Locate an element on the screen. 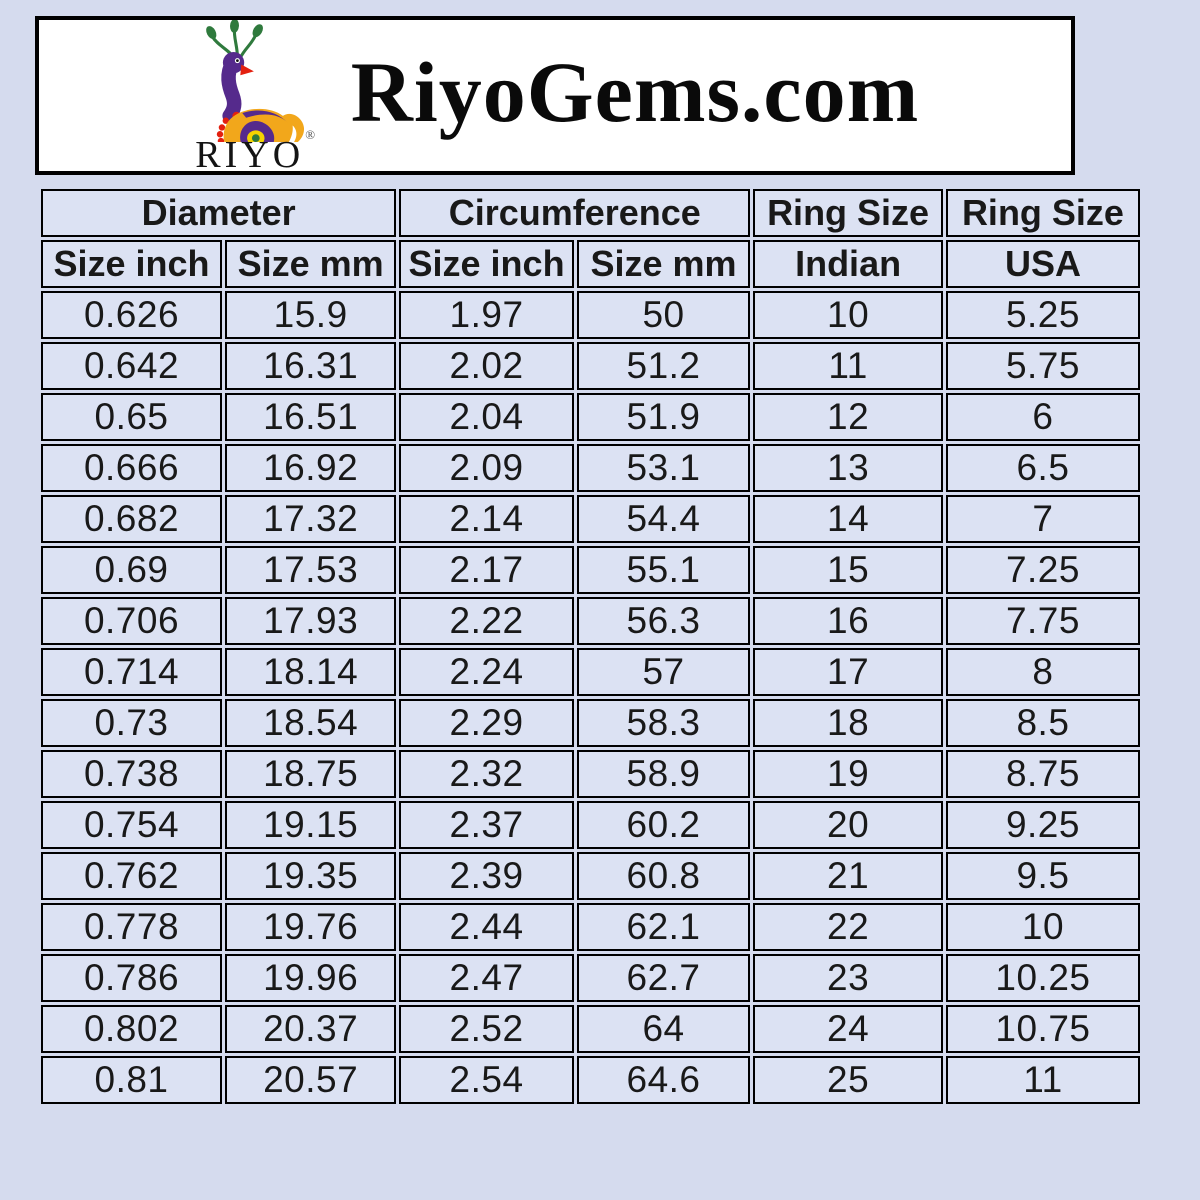  table-cell: 2.44 is located at coordinates (486, 927).